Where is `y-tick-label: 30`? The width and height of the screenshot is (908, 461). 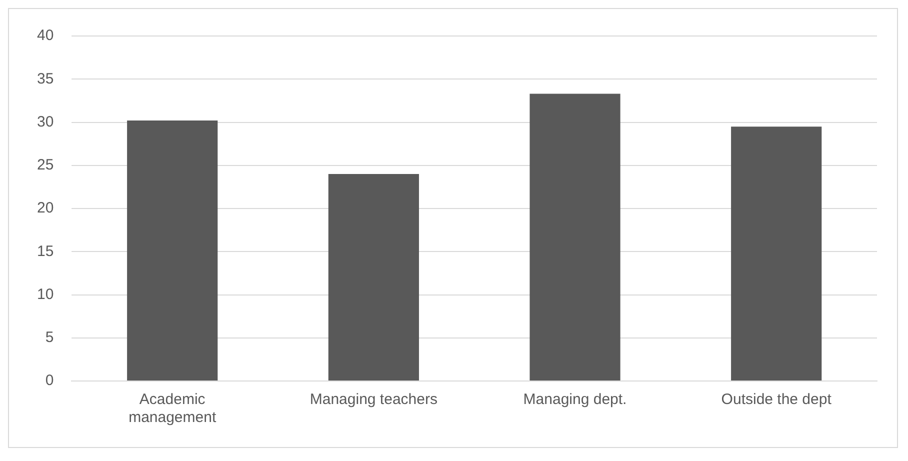
y-tick-label: 30 is located at coordinates (45, 121).